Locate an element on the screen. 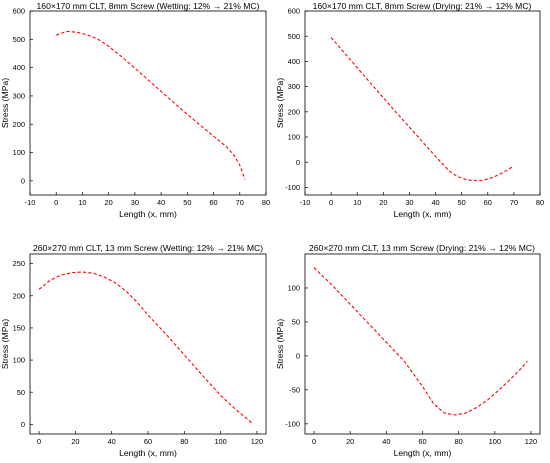 This screenshot has height=463, width=550. y-tick-label: 250 is located at coordinates (19, 263).